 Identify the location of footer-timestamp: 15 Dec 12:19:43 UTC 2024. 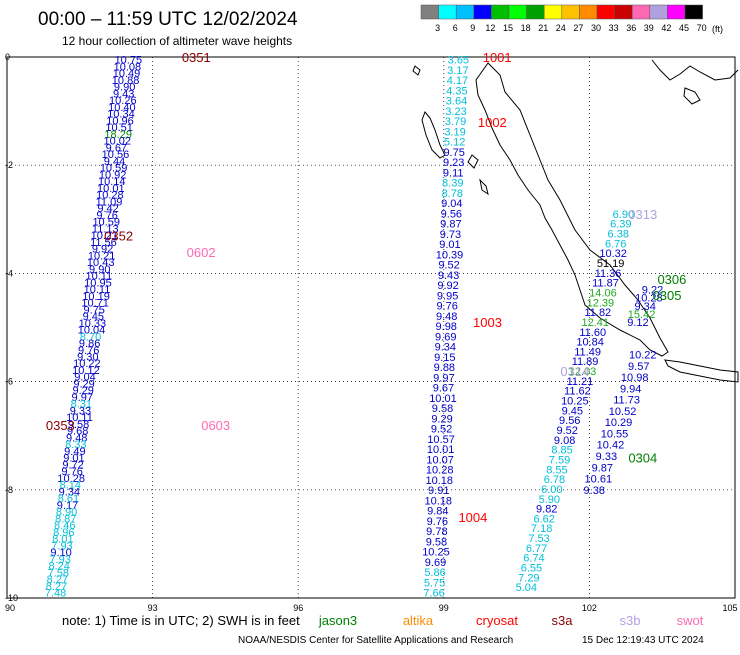
(643, 640).